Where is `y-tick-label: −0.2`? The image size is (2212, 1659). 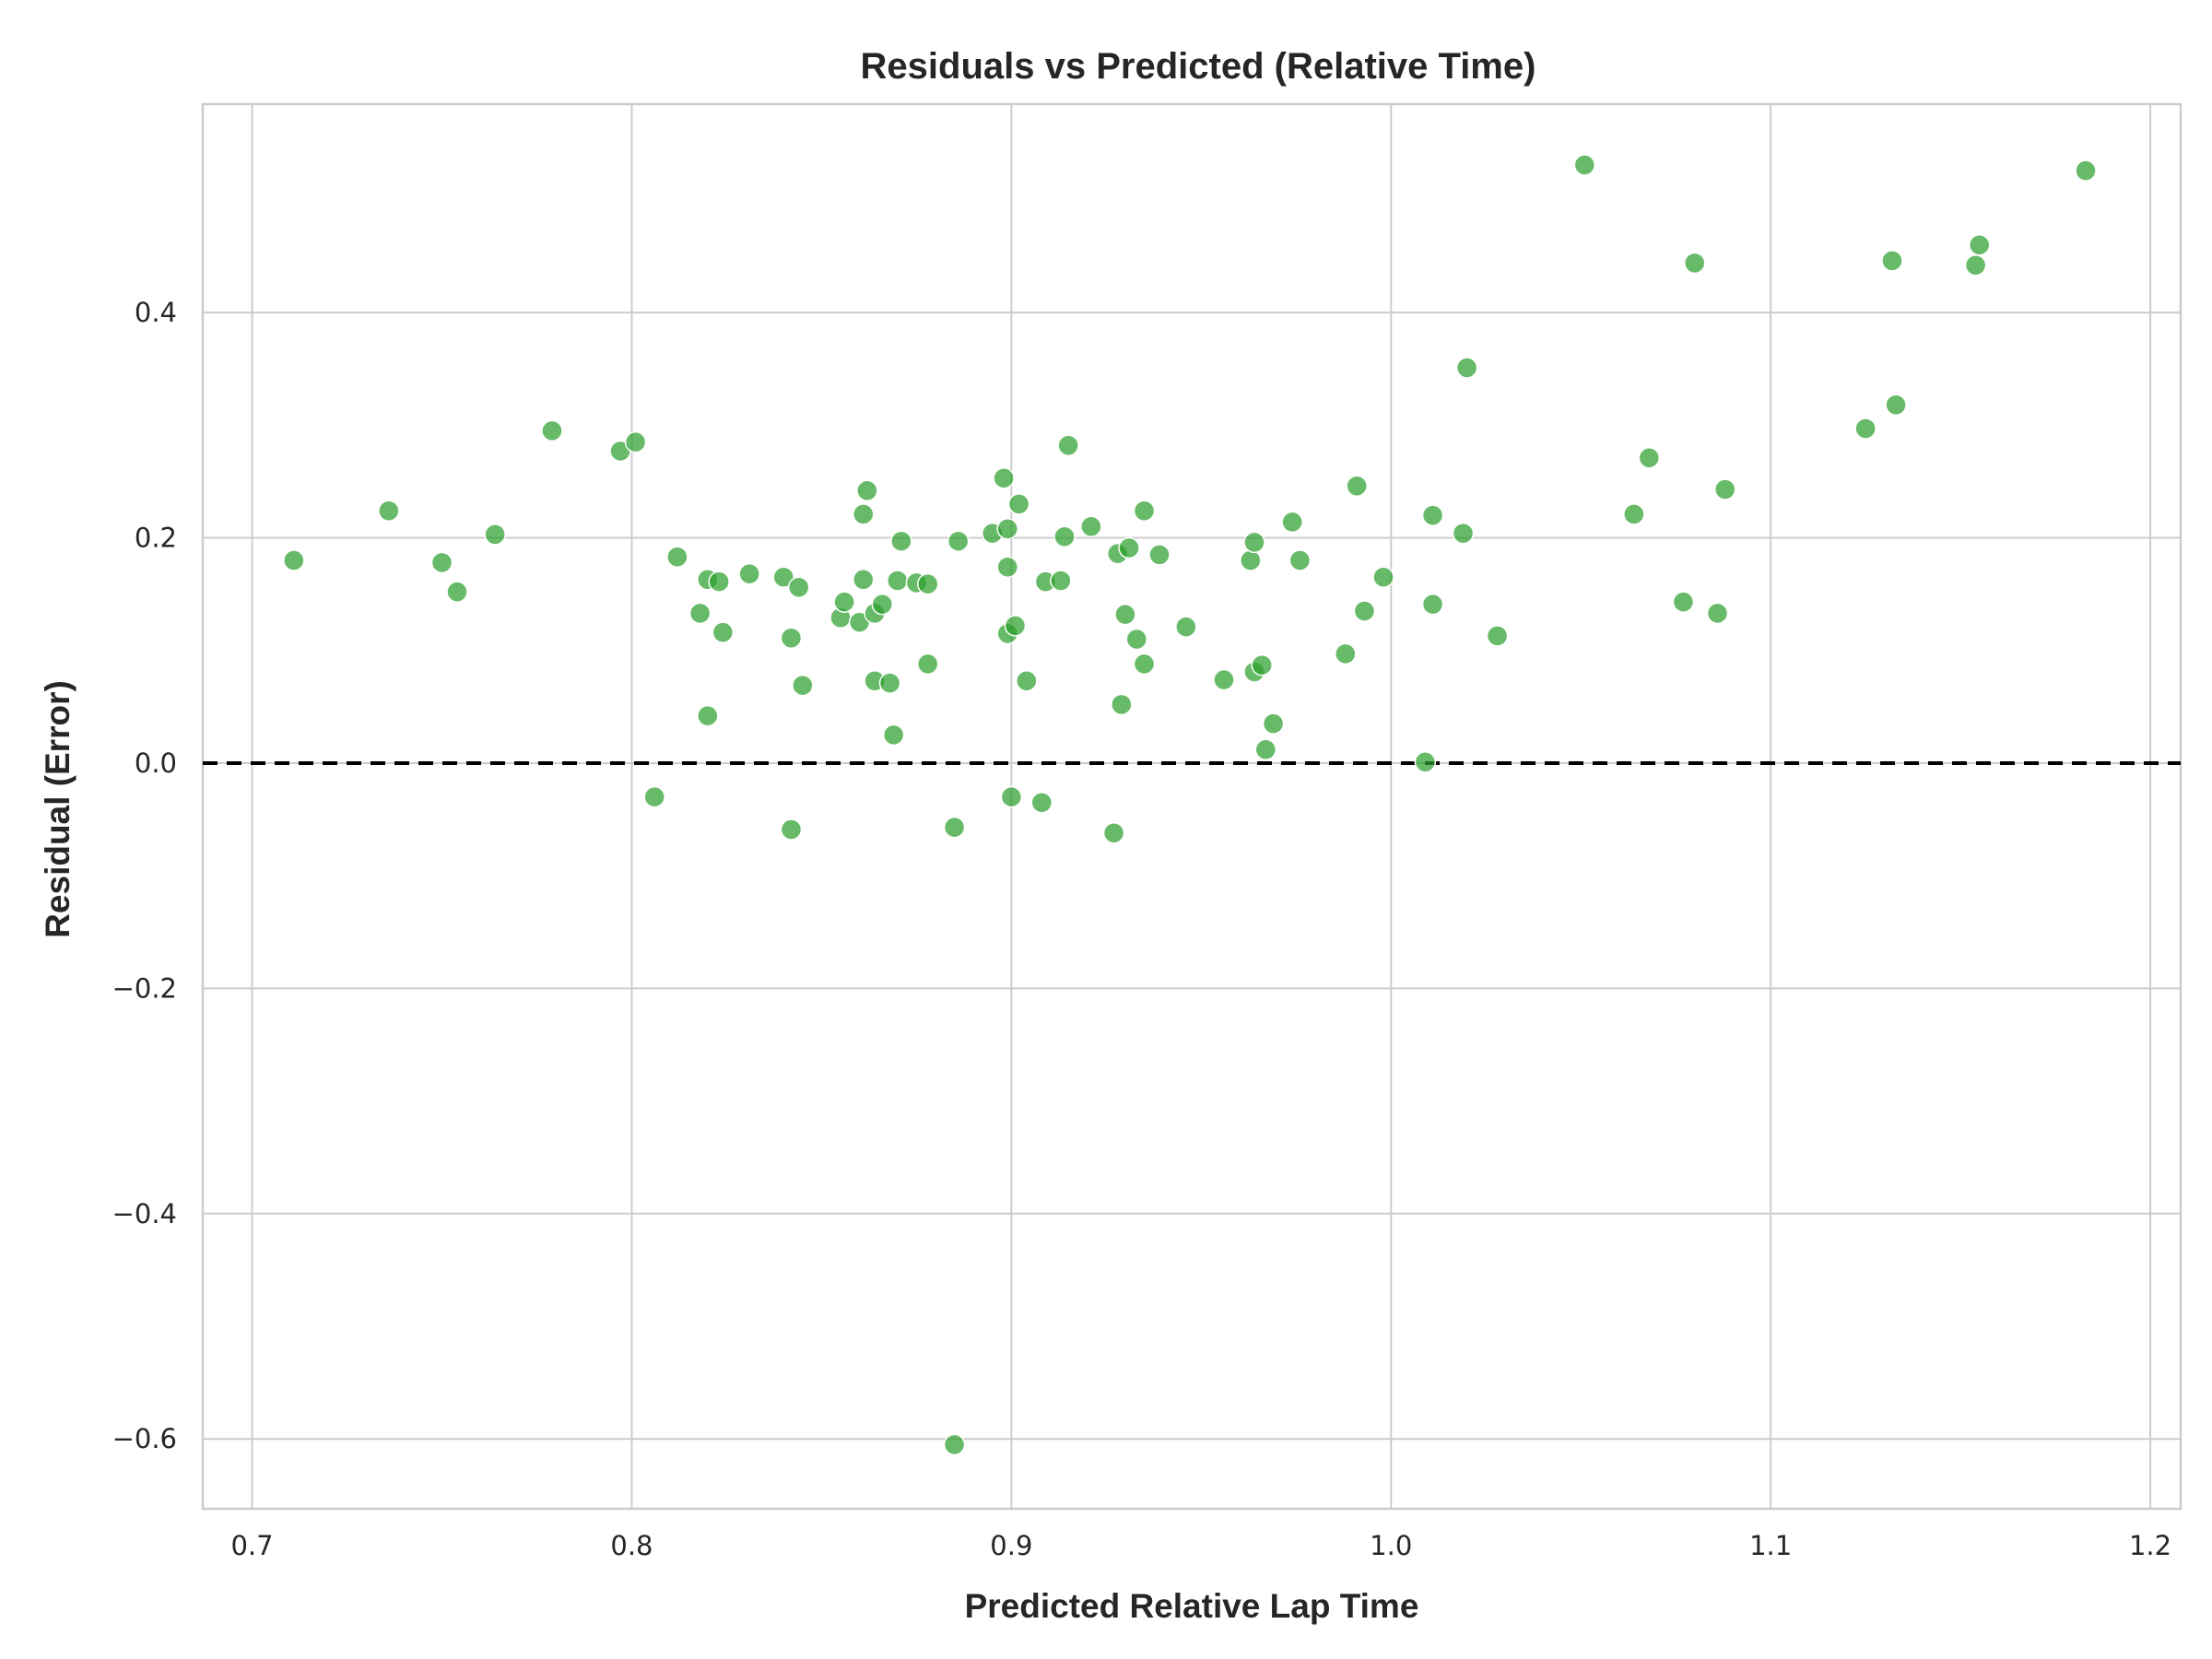
y-tick-label: −0.2 is located at coordinates (144, 988).